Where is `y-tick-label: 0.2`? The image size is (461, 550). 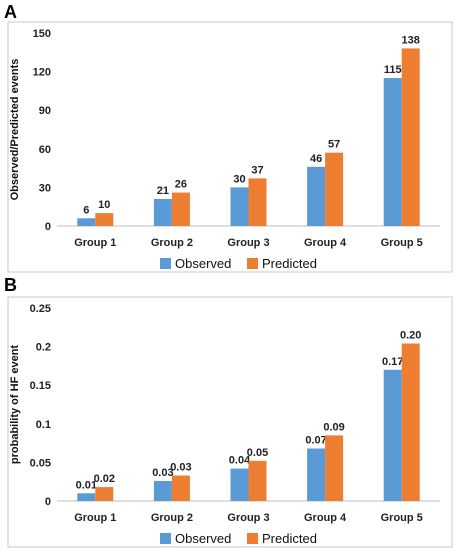 y-tick-label: 0.2 is located at coordinates (43, 348).